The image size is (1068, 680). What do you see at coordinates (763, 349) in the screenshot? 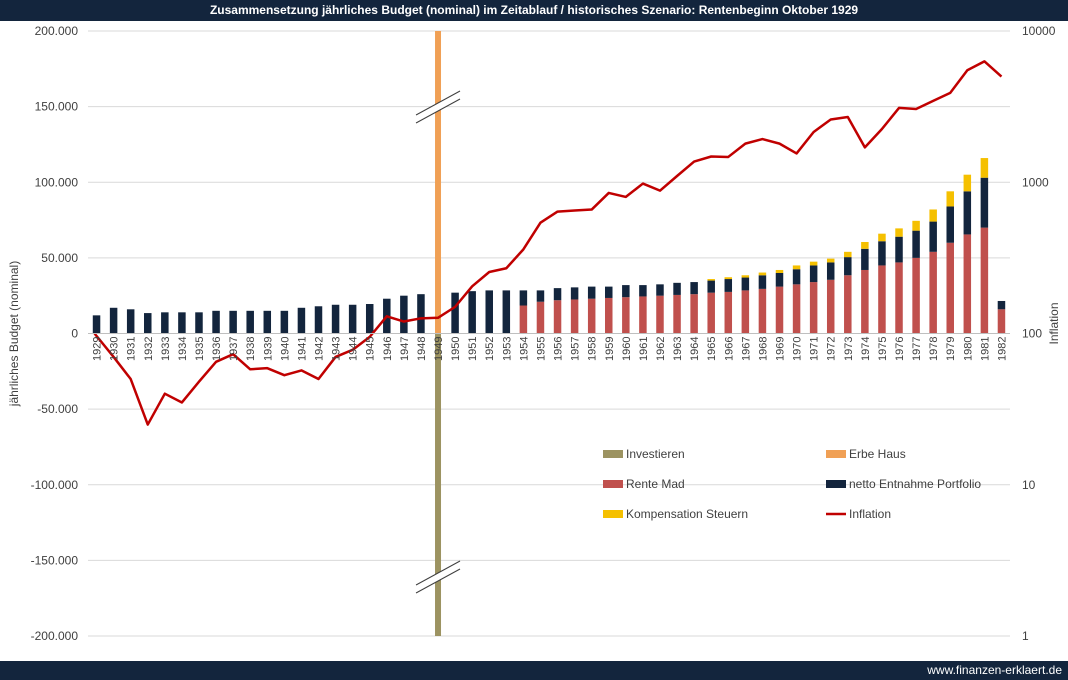
I see `x-tick-label: 1968` at bounding box center [763, 349].